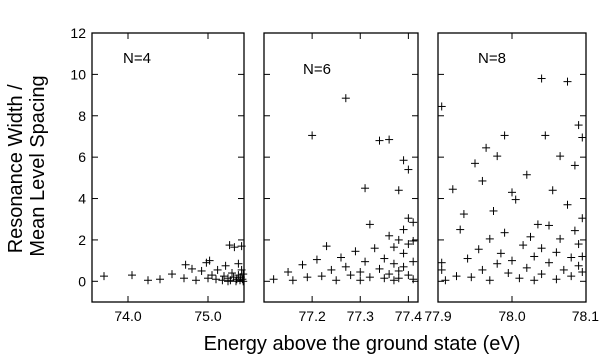  What do you see at coordinates (511, 316) in the screenshot?
I see `x-tick-label: 78.0` at bounding box center [511, 316].